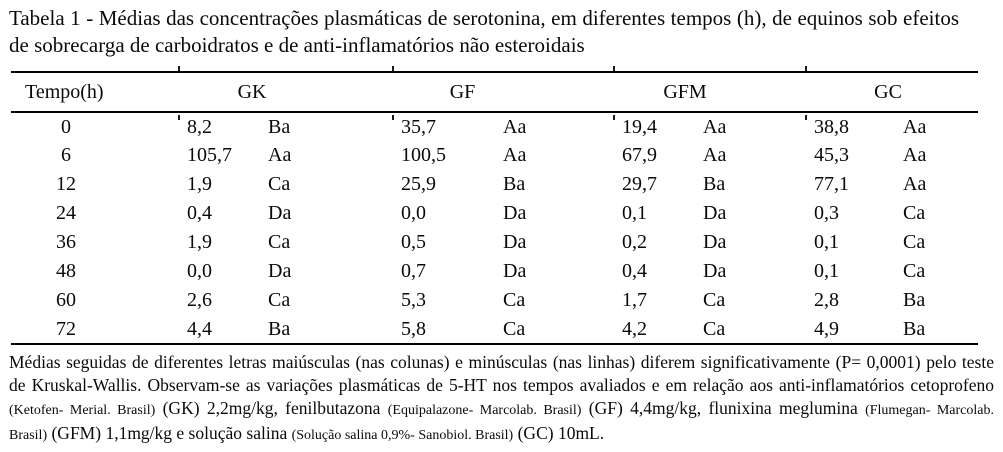 The image size is (1003, 452). Describe the element at coordinates (635, 213) in the screenshot. I see `gfm-value-cell: 0,1` at that location.